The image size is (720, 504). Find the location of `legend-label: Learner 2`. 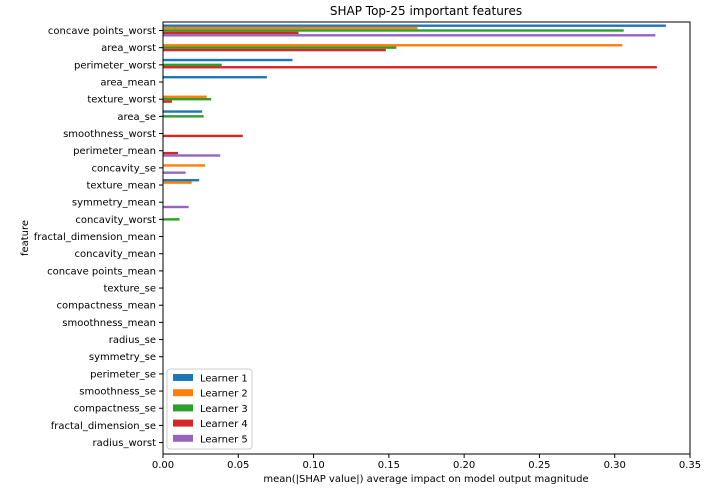

legend-label: Learner 2 is located at coordinates (224, 394).